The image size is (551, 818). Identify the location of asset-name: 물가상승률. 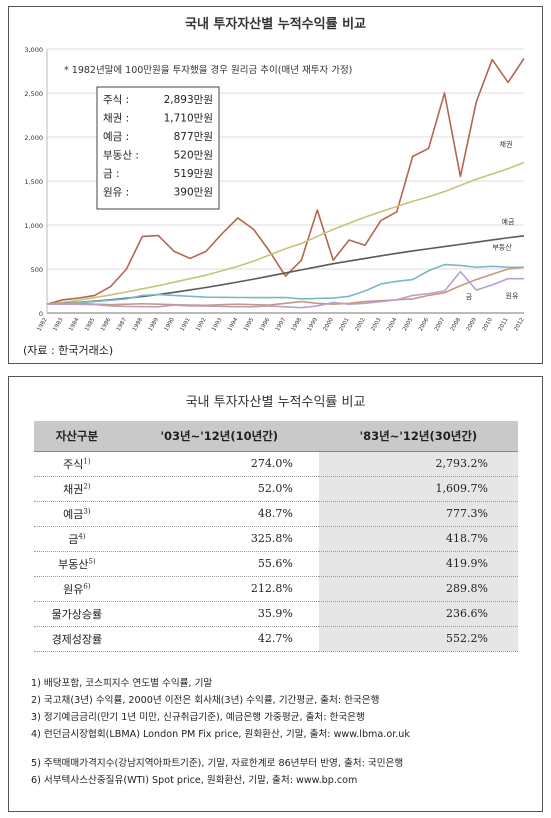
(77, 614).